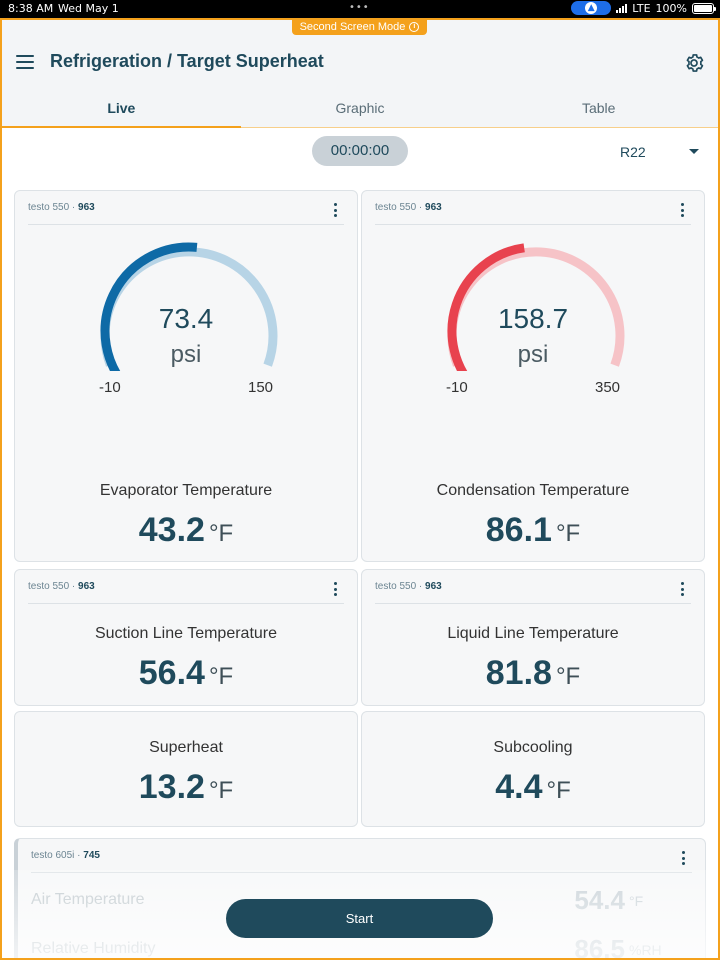 The width and height of the screenshot is (720, 960). I want to click on battery-percentage: 100%, so click(671, 8).